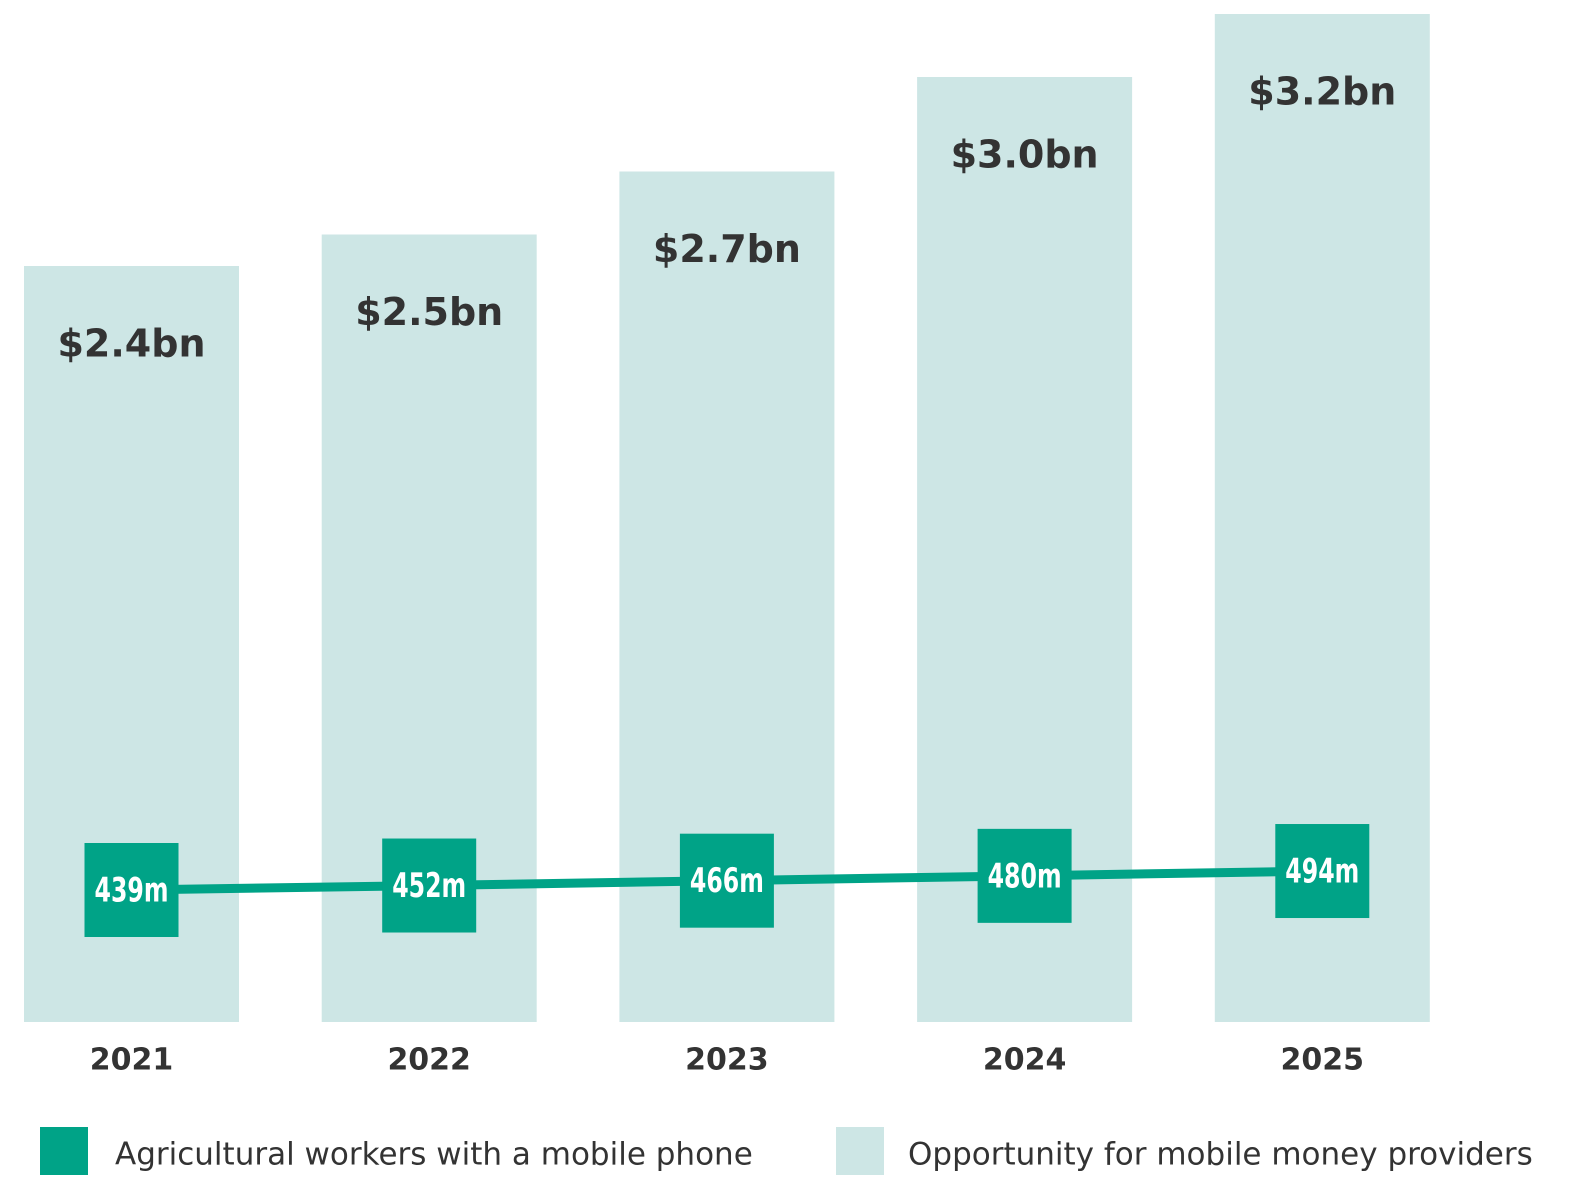 This screenshot has height=1179, width=1572. Describe the element at coordinates (1220, 1155) in the screenshot. I see `legend-label: Opportunity for mobile money providers` at that location.